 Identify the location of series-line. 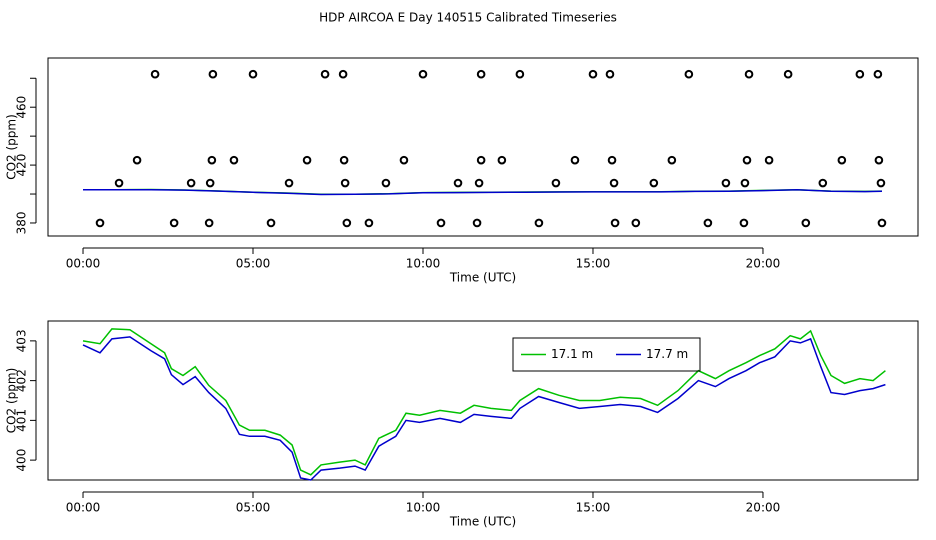
(483, 192).